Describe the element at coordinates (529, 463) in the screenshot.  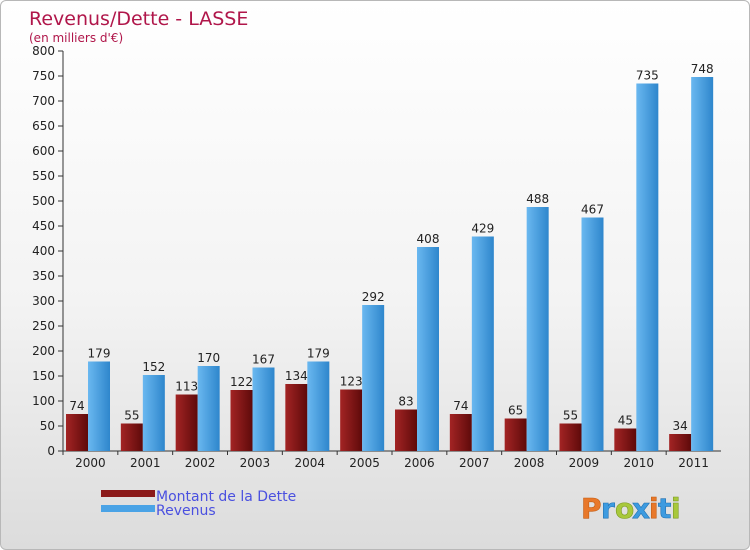
I see `x-tick-label: 2008` at that location.